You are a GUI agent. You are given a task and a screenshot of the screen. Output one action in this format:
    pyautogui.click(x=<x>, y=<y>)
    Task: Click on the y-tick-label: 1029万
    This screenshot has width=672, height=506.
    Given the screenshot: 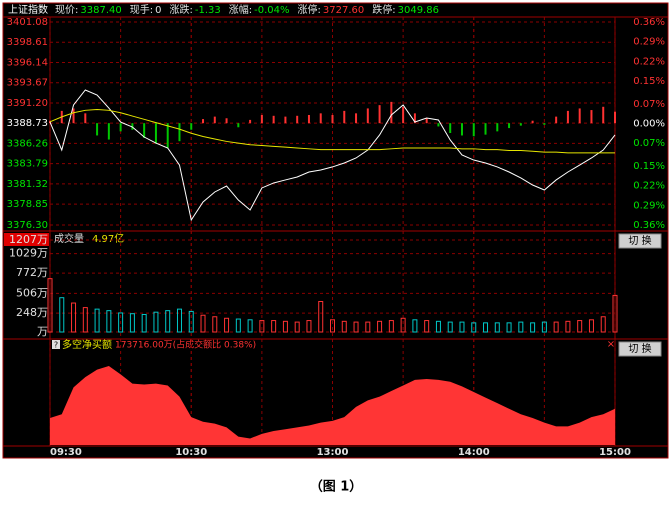 What is the action you would take?
    pyautogui.click(x=28, y=253)
    